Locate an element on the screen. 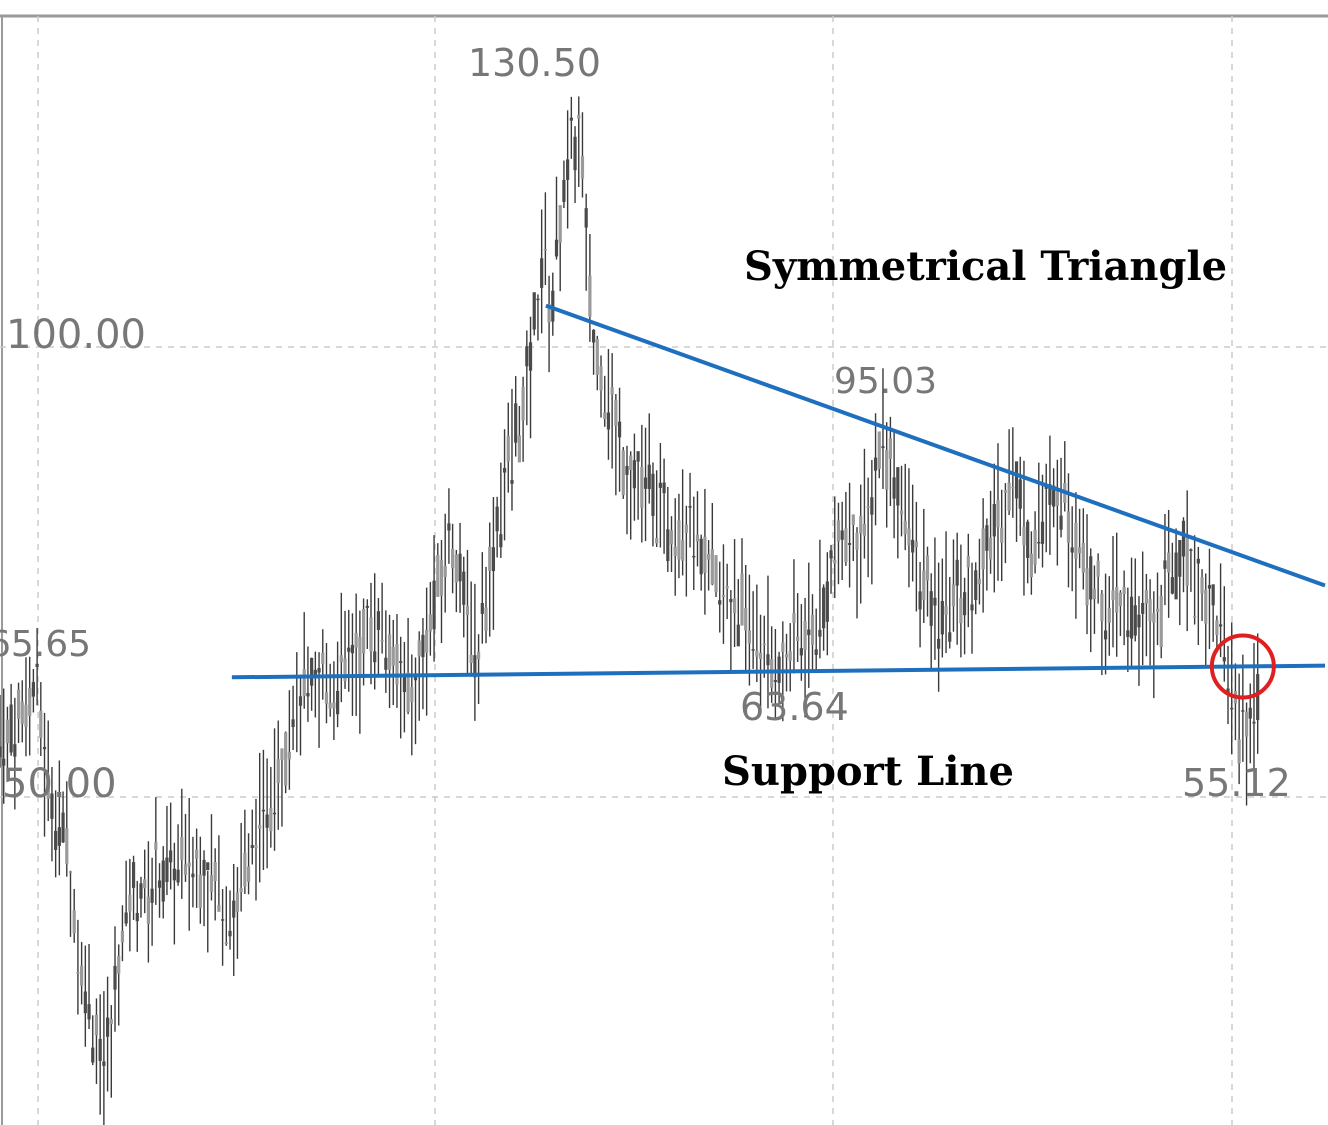 Image resolution: width=1328 pixels, height=1125 pixels. price-label-breakdown-low: 55.12 is located at coordinates (1236, 783).